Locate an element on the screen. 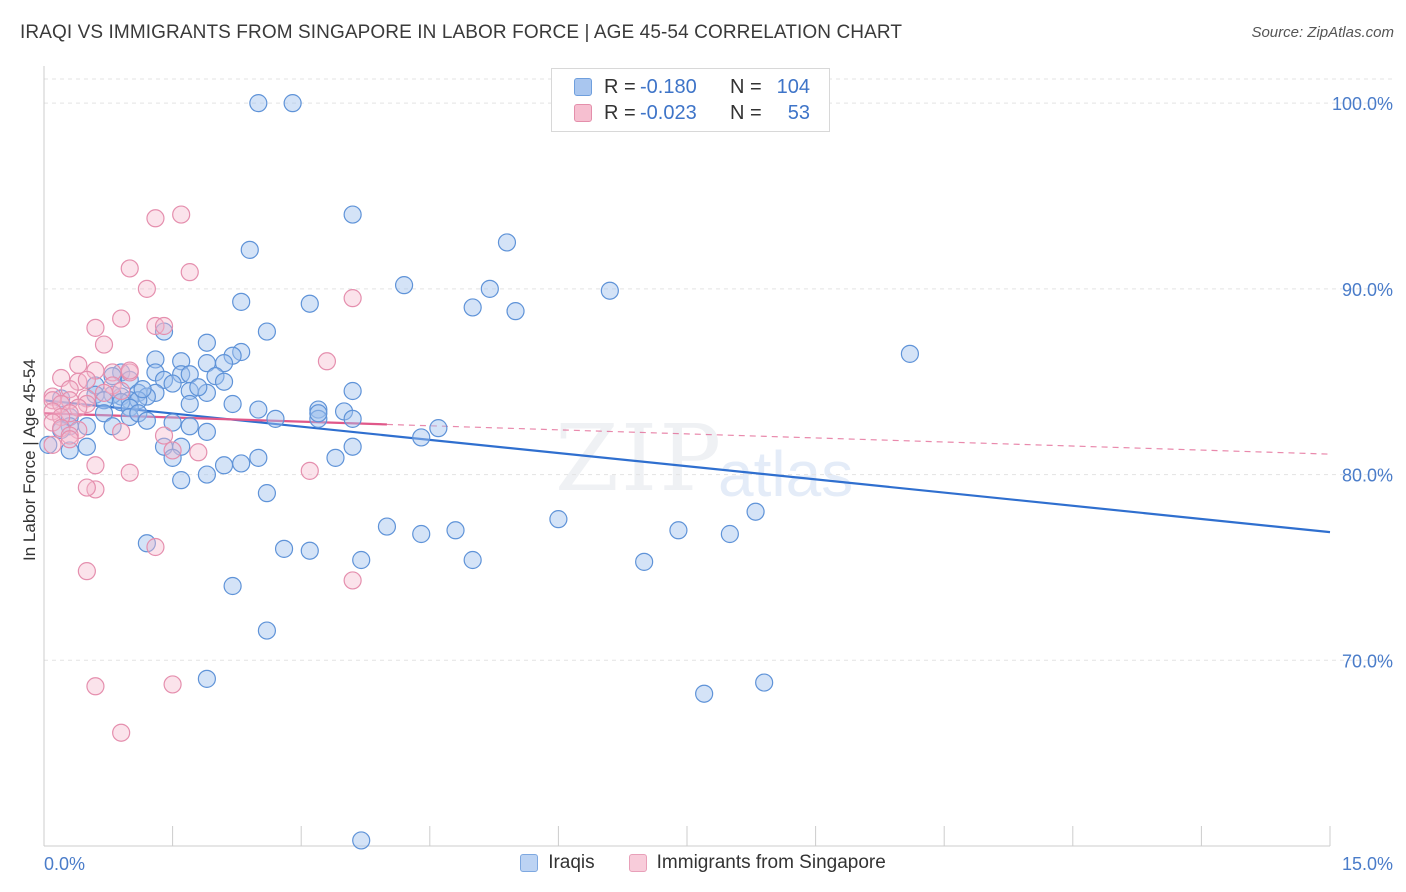 This screenshot has width=1406, height=892. legend-item-singapore: Immigrants from Singapore is located at coordinates (757, 863).